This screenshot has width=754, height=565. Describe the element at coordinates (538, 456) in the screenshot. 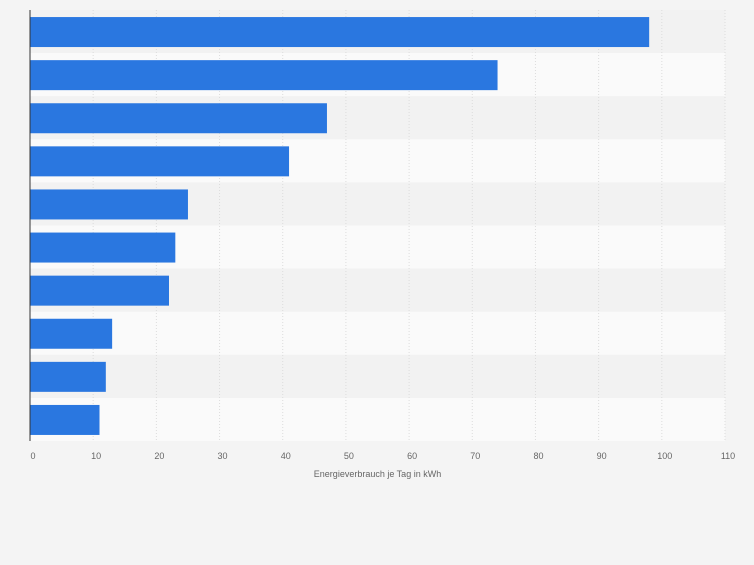

I see `x-tick-label: 80` at that location.